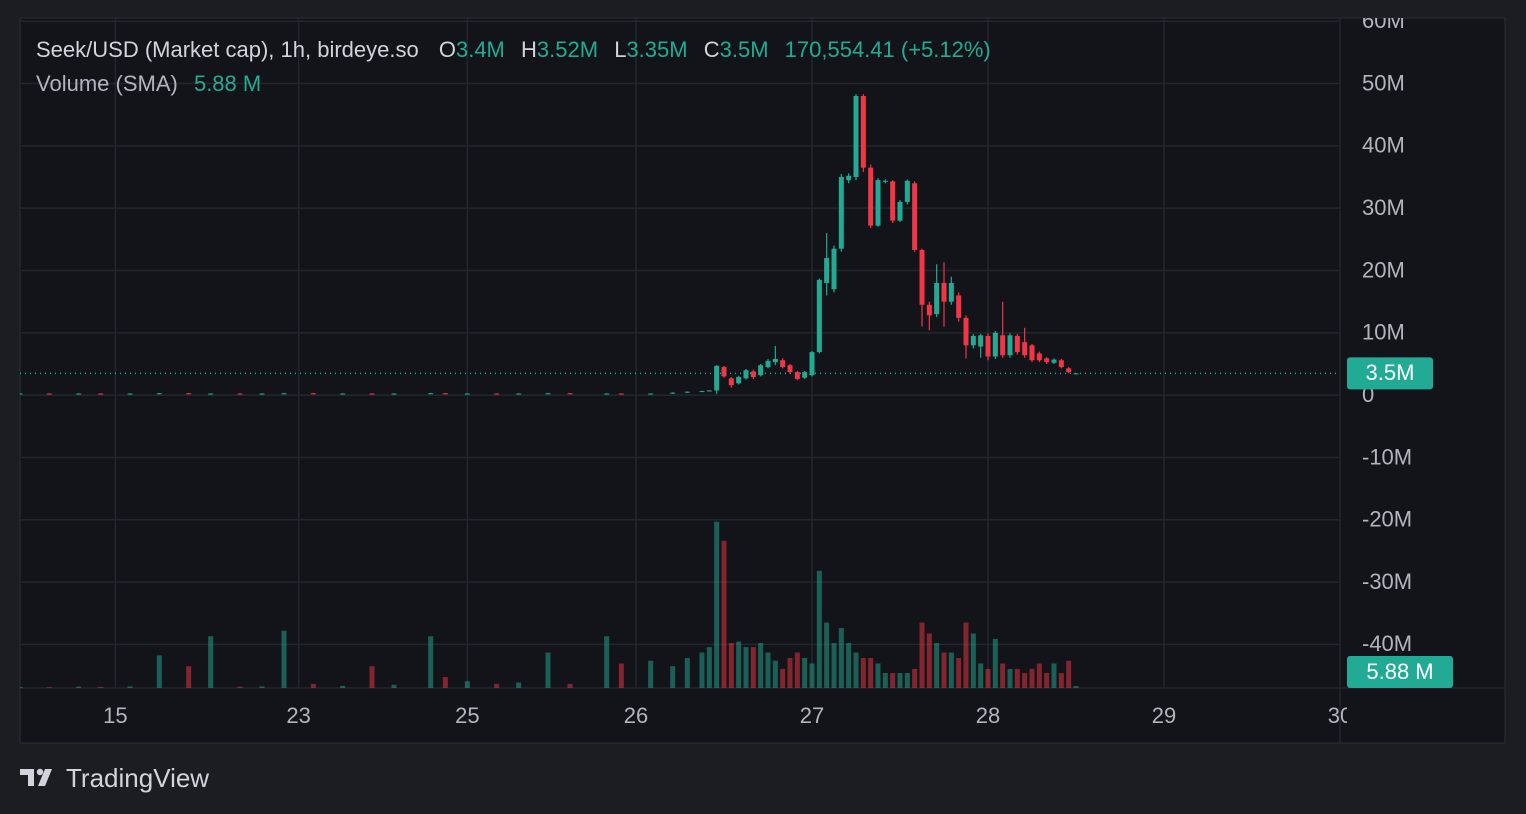 The image size is (1526, 814). I want to click on x-tick-label: 23, so click(298, 715).